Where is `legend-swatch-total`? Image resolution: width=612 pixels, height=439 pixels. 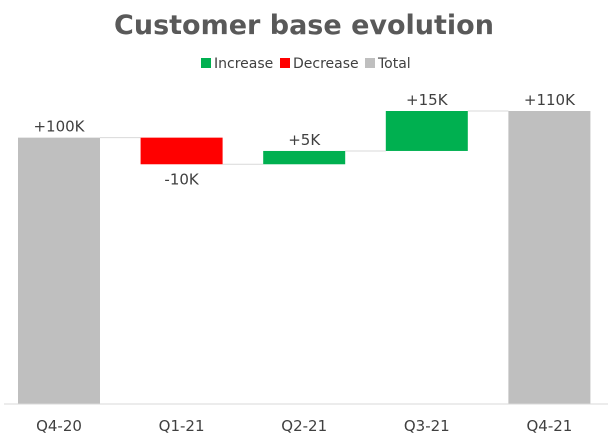 legend-swatch-total is located at coordinates (370, 63).